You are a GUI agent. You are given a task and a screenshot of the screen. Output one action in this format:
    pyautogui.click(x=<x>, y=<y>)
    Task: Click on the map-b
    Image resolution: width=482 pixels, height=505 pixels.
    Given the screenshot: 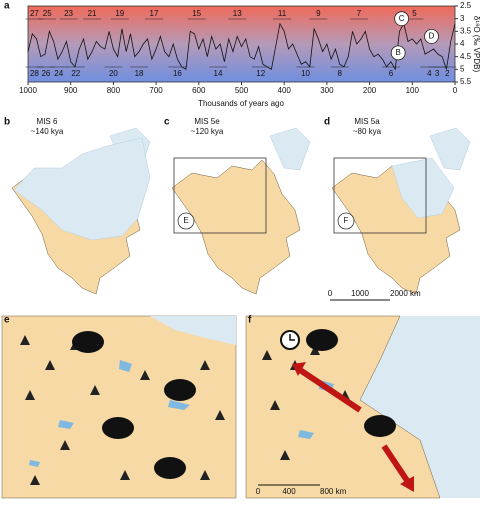 What is the action you would take?
    pyautogui.click(x=81, y=211)
    